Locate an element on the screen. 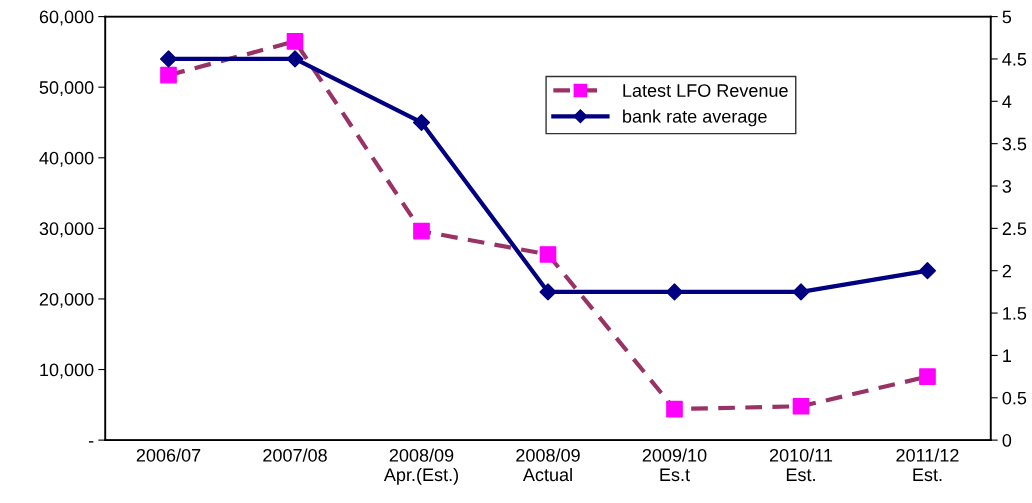 This screenshot has height=503, width=1032. y-tick-label: 60,000 is located at coordinates (66, 18).